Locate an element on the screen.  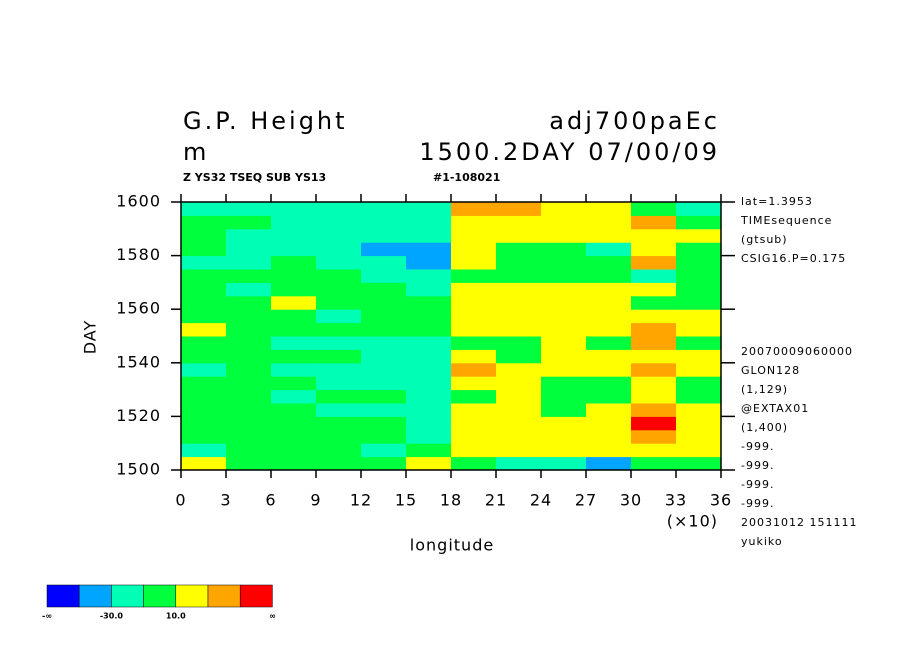
x-tick-label: 33 is located at coordinates (676, 500).